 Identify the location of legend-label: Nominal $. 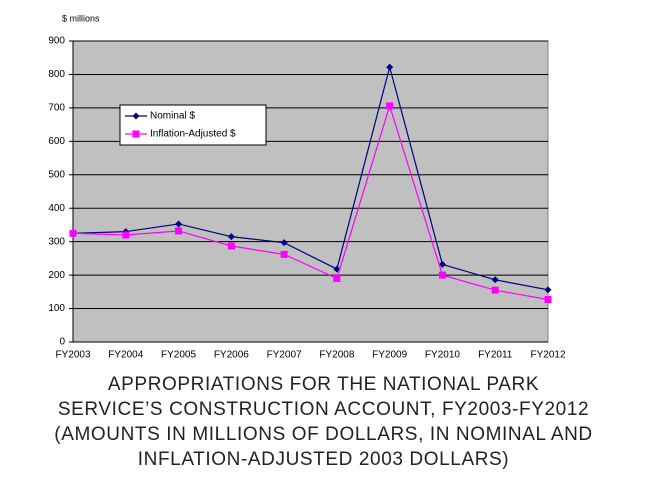
(172, 116).